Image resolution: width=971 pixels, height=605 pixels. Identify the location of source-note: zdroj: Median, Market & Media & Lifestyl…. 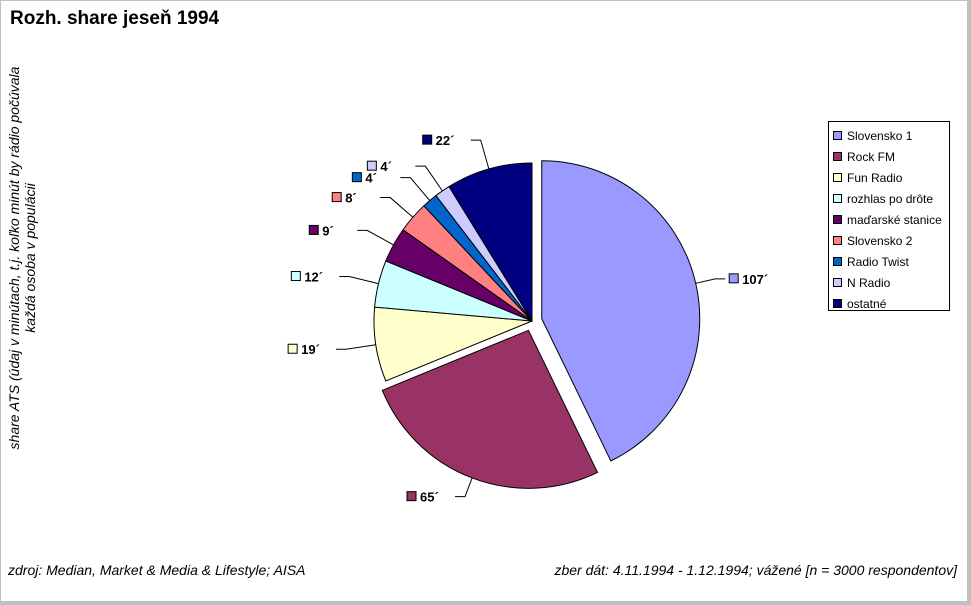
(157, 570).